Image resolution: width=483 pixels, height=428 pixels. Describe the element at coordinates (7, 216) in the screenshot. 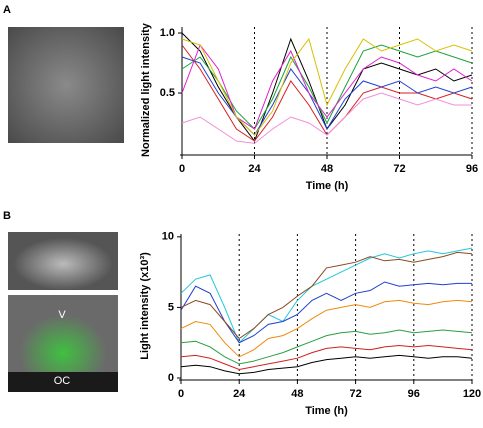

I see `panel-label: B` at that location.